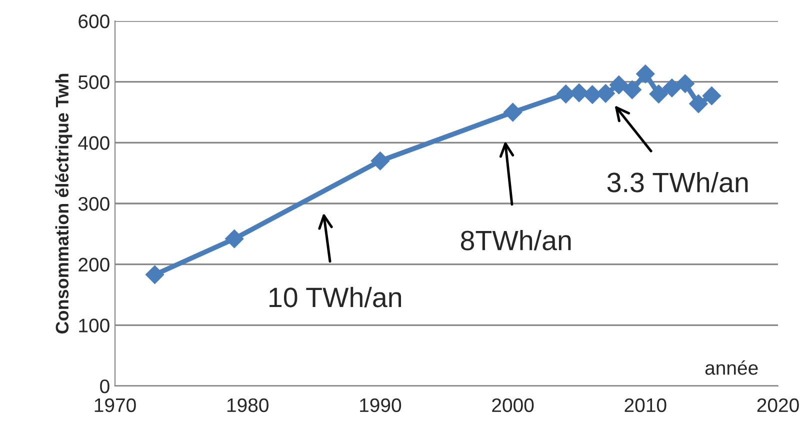  What do you see at coordinates (247, 405) in the screenshot?
I see `x-tick-label: 1980` at bounding box center [247, 405].